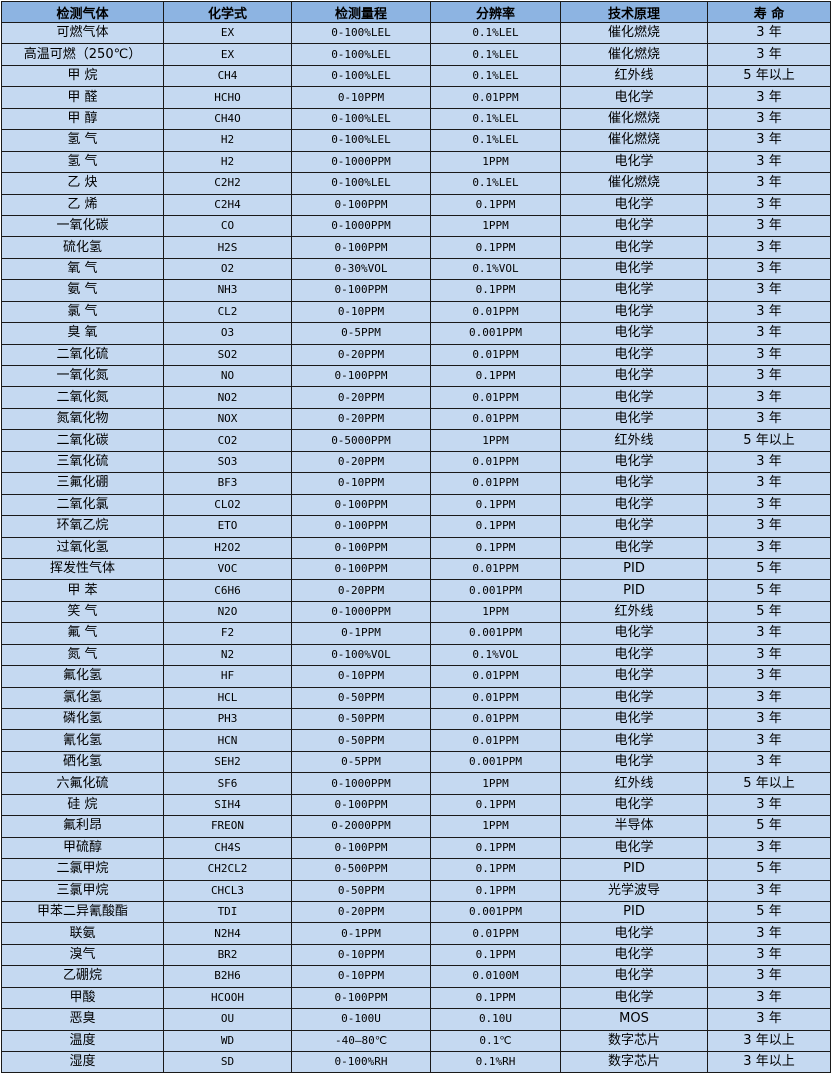 Image resolution: width=831 pixels, height=1076 pixels. What do you see at coordinates (361, 912) in the screenshot?
I see `range-cell: 0-20PPM` at bounding box center [361, 912].